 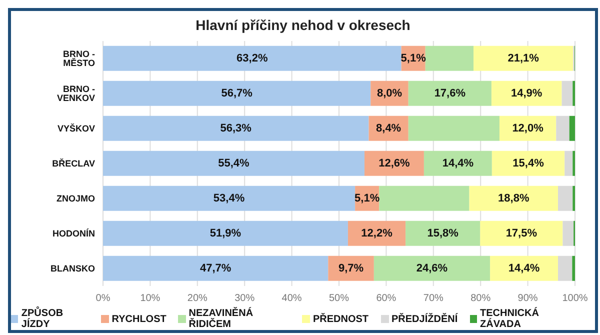 I want to click on legend-label: PŘEDJÍŽDĚNÍ, so click(x=424, y=319).